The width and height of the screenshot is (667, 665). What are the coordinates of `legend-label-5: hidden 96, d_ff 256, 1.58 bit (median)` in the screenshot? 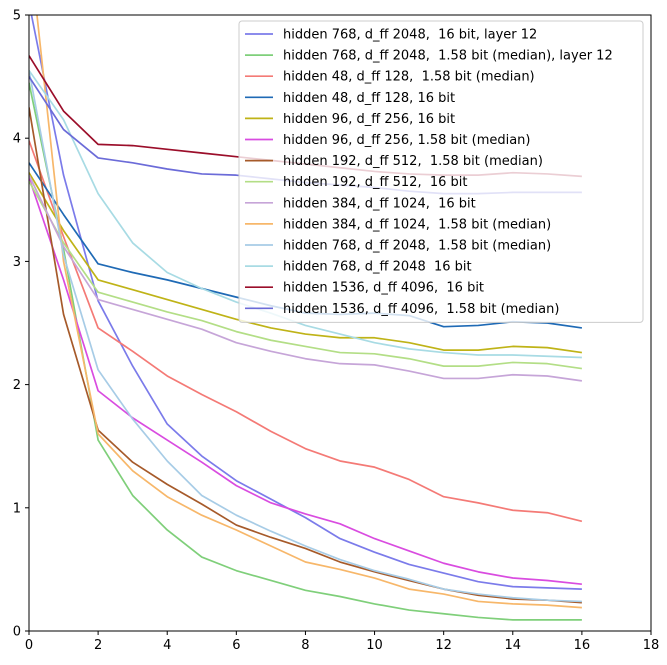 It's located at (407, 140).